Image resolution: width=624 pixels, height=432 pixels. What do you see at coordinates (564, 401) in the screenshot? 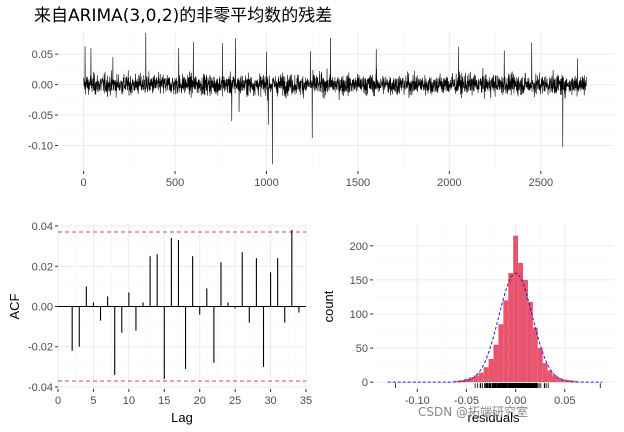
I see `x-tick-label: 0.05` at bounding box center [564, 401].